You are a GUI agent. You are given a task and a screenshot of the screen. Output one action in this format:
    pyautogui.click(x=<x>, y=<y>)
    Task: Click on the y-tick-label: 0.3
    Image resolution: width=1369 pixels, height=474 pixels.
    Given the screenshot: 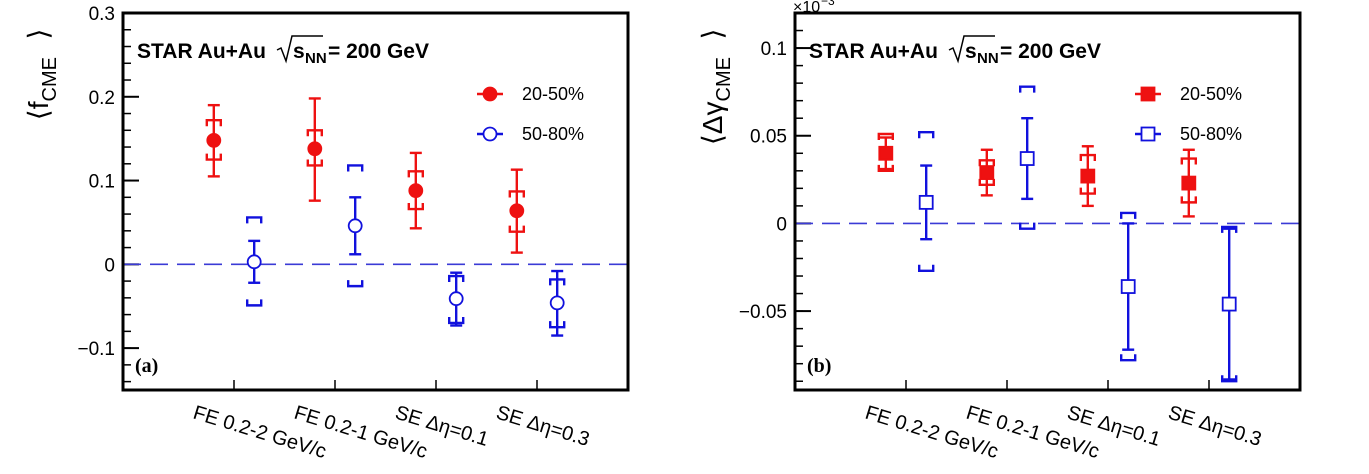 What is the action you would take?
    pyautogui.click(x=102, y=14)
    